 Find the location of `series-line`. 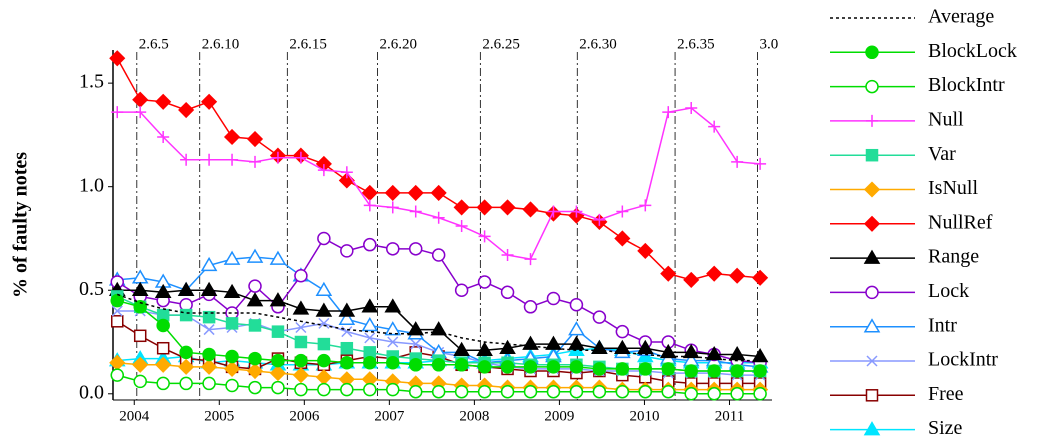

series-line is located at coordinates (438, 327).